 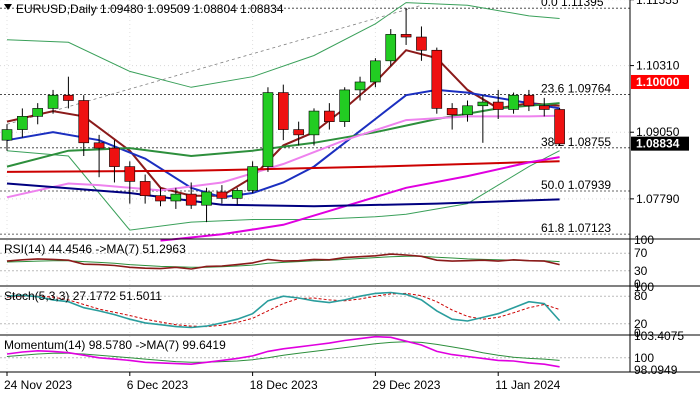 What do you see at coordinates (95, 249) in the screenshot?
I see `indicator-label: RSI(14) 44.4546 ->MA(7) 51.2963` at bounding box center [95, 249].